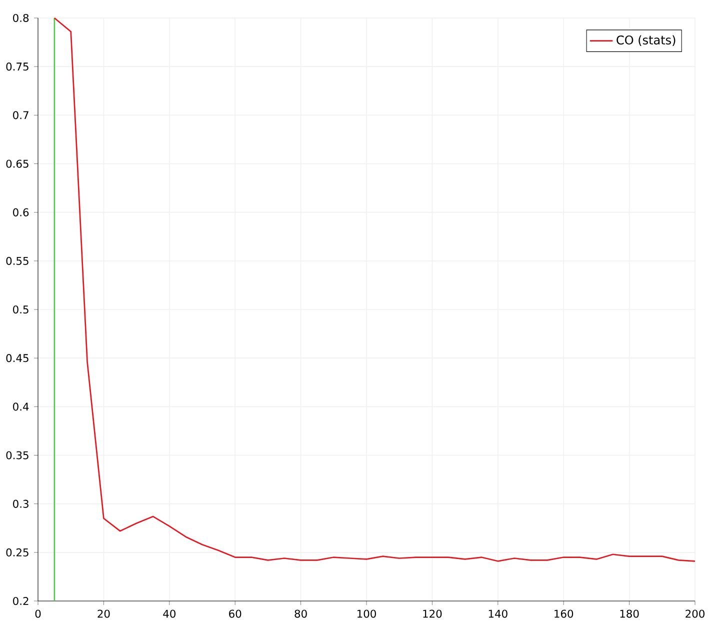 This screenshot has width=716, height=631. I want to click on y-tick-label: 0.25, so click(17, 552).